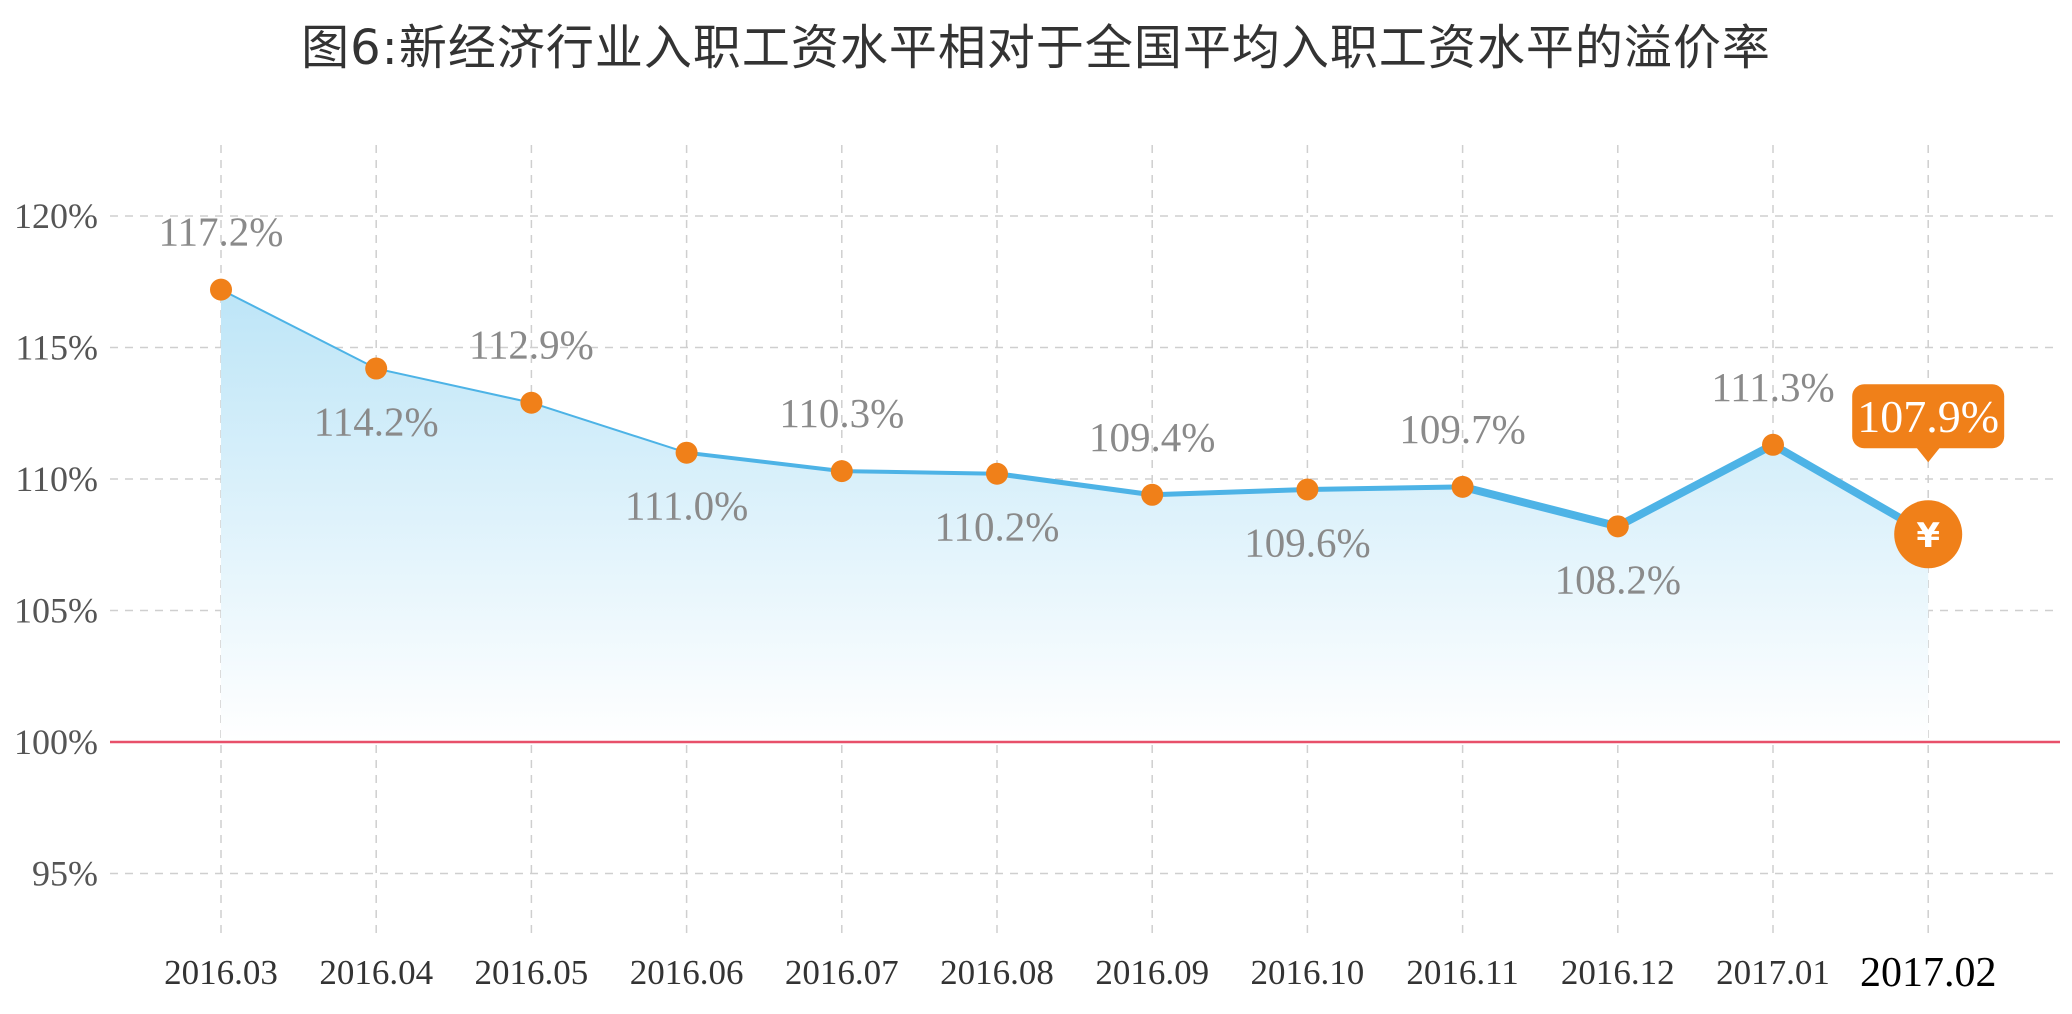 This screenshot has width=2072, height=1014. Describe the element at coordinates (1036, 48) in the screenshot. I see `chart-title: 图6:新经济行业入职工资水平相对于全国平均入职工资水平的溢价率` at that location.